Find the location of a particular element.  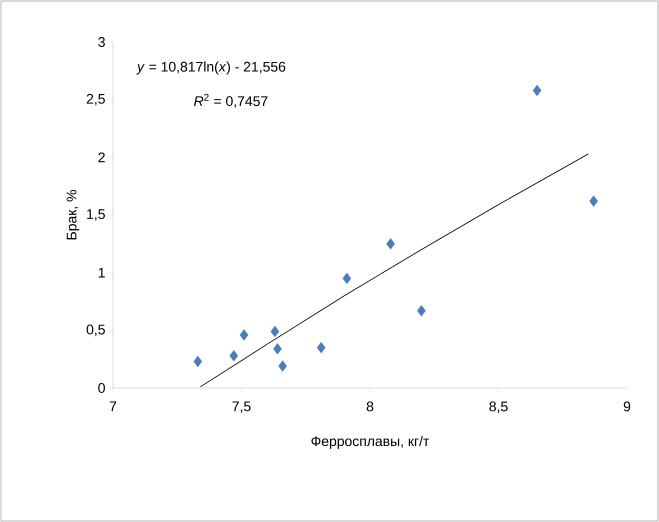

x-tick-label: 9 is located at coordinates (627, 407).